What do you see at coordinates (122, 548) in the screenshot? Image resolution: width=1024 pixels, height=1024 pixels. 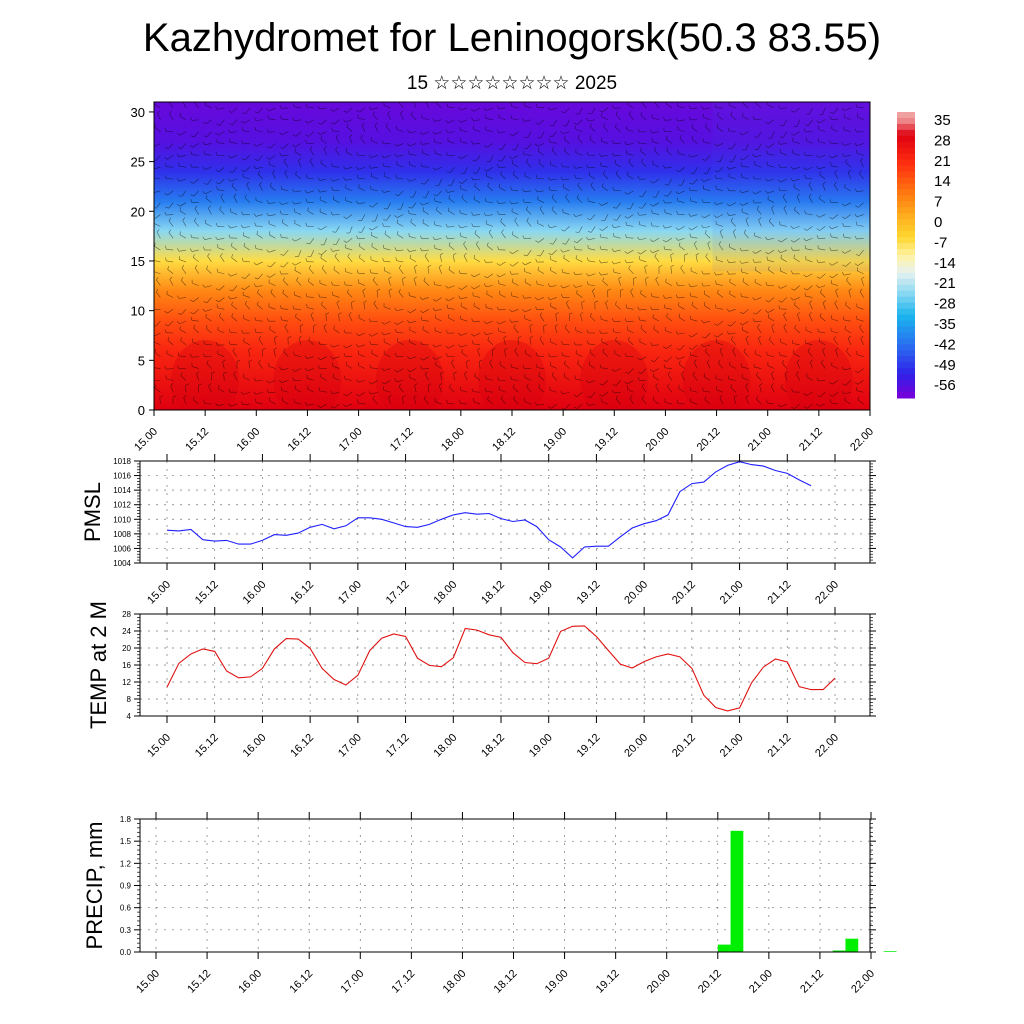 I see `y-tick-label: 1006` at bounding box center [122, 548].